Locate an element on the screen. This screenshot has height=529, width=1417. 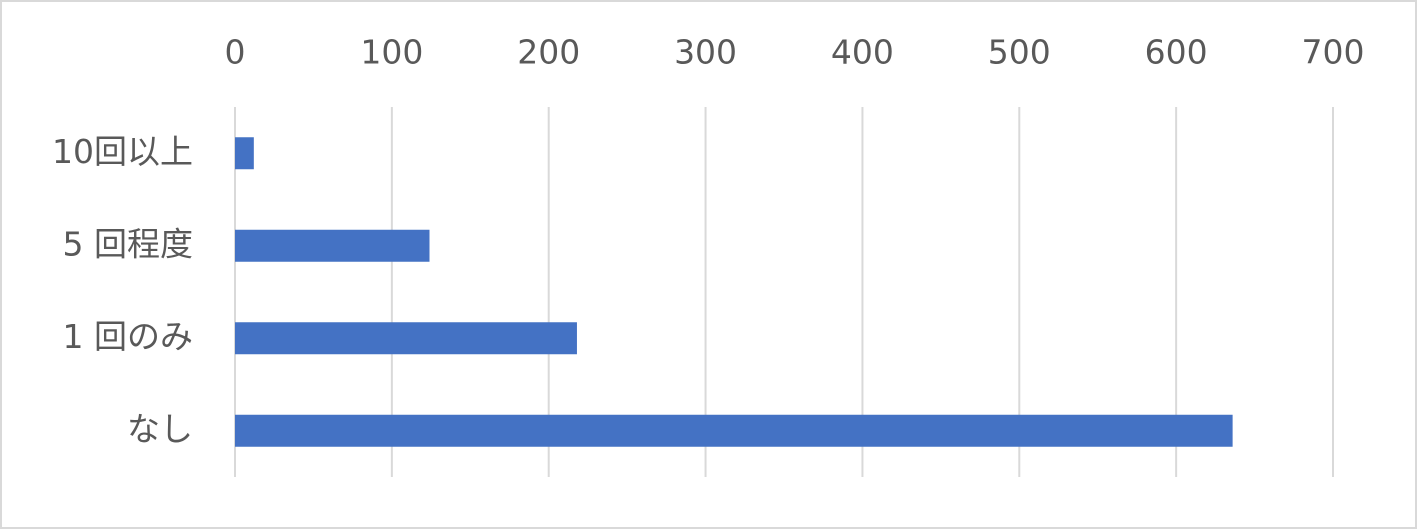
x-tick-label: 600 is located at coordinates (1176, 52).